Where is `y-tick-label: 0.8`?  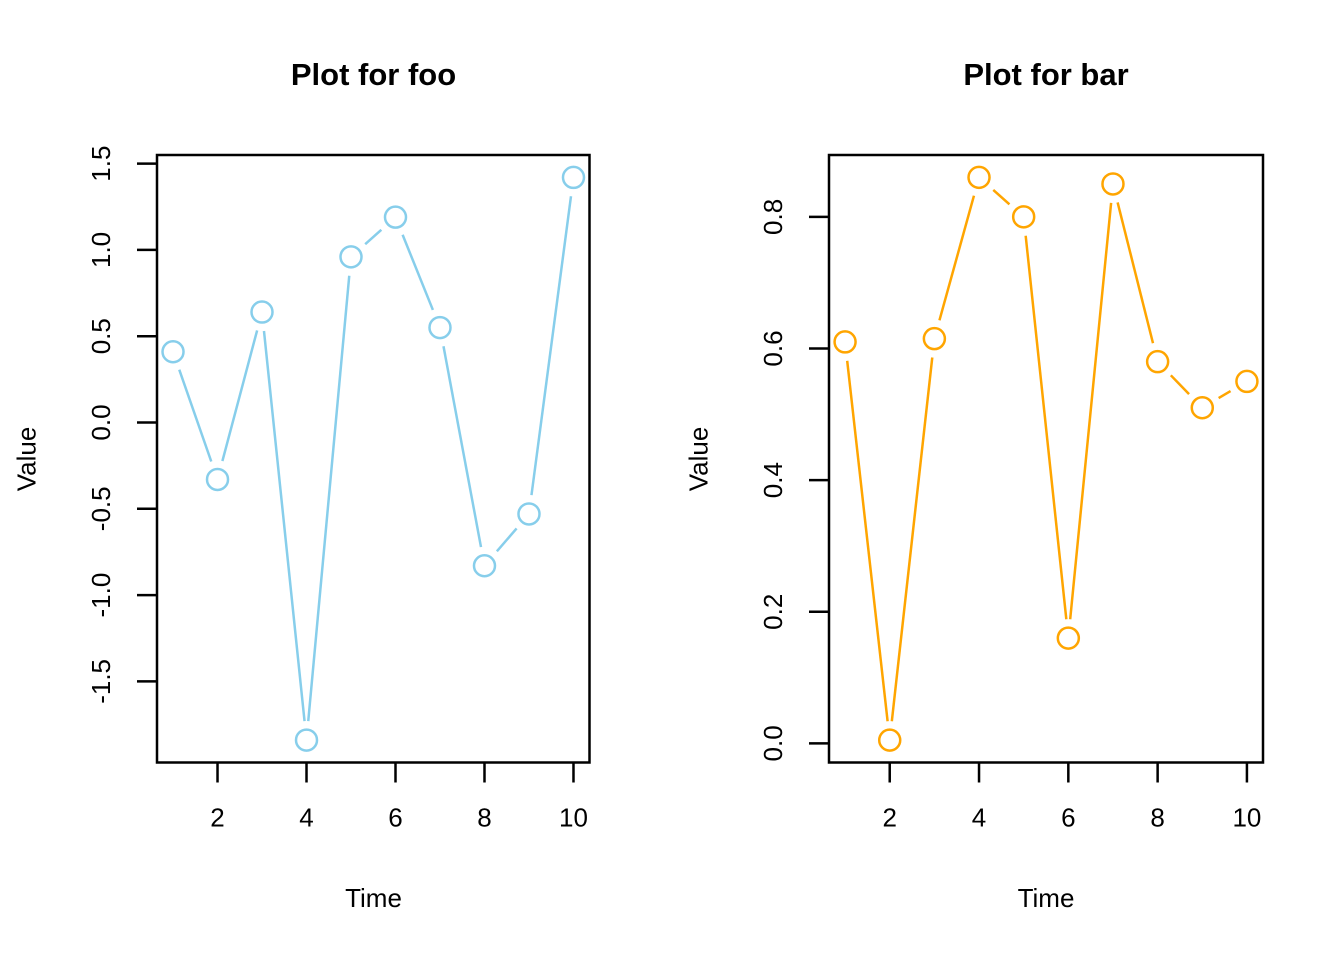 y-tick-label: 0.8 is located at coordinates (773, 217).